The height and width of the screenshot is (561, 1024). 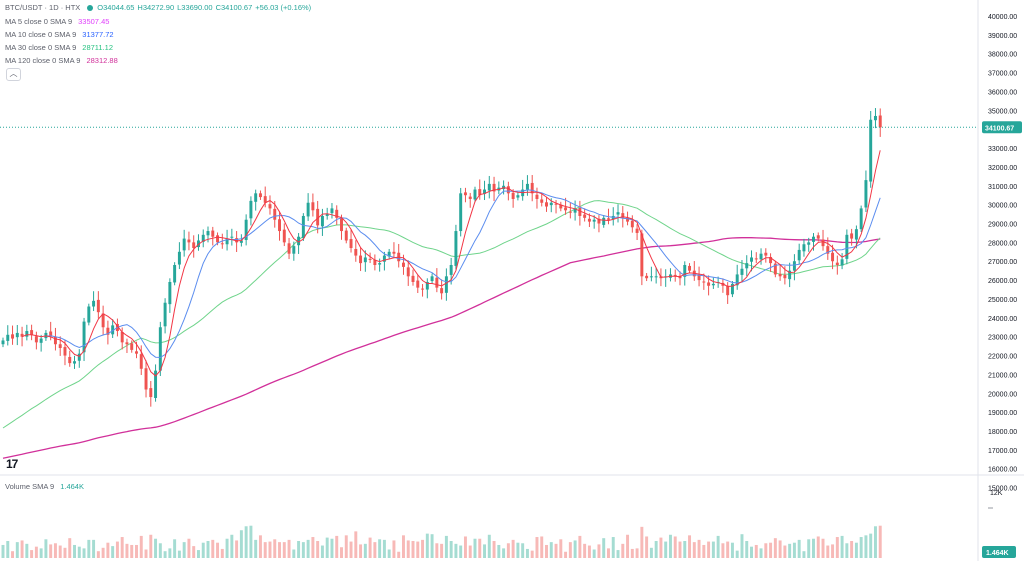 What do you see at coordinates (59, 48) in the screenshot?
I see `ma30-legend: MA 30 close 0 SMA 9 28711.12` at bounding box center [59, 48].